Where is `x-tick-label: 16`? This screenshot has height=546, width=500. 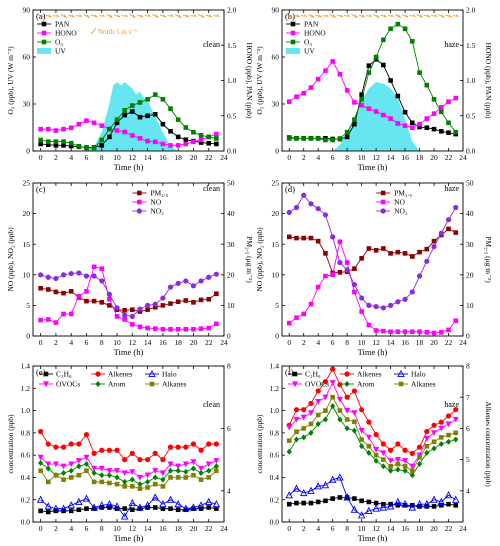 x-tick-label: 16 is located at coordinates (163, 528).